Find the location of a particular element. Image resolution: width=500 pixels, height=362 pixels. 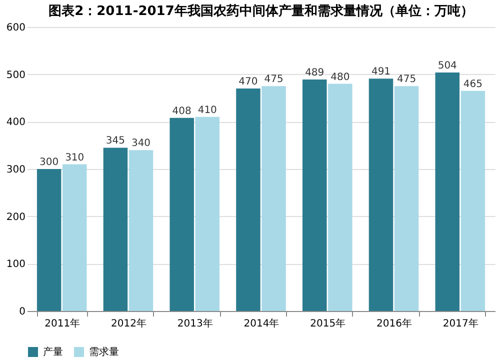

x-tick-label: 2013年 is located at coordinates (195, 324).